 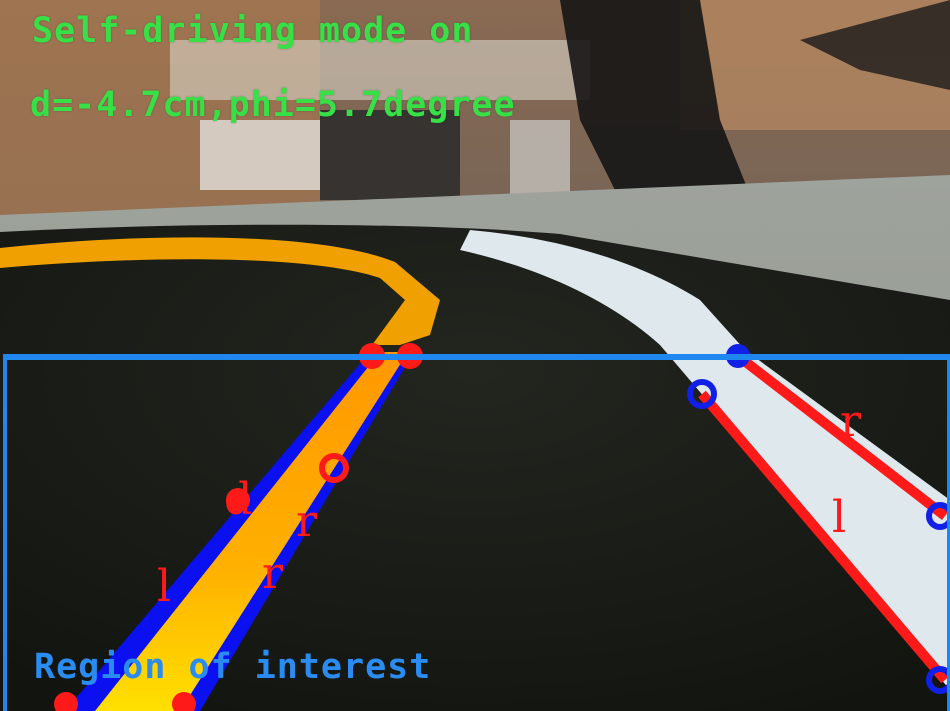 I want to click on right-lane-right-boundary, so click(x=841, y=436).